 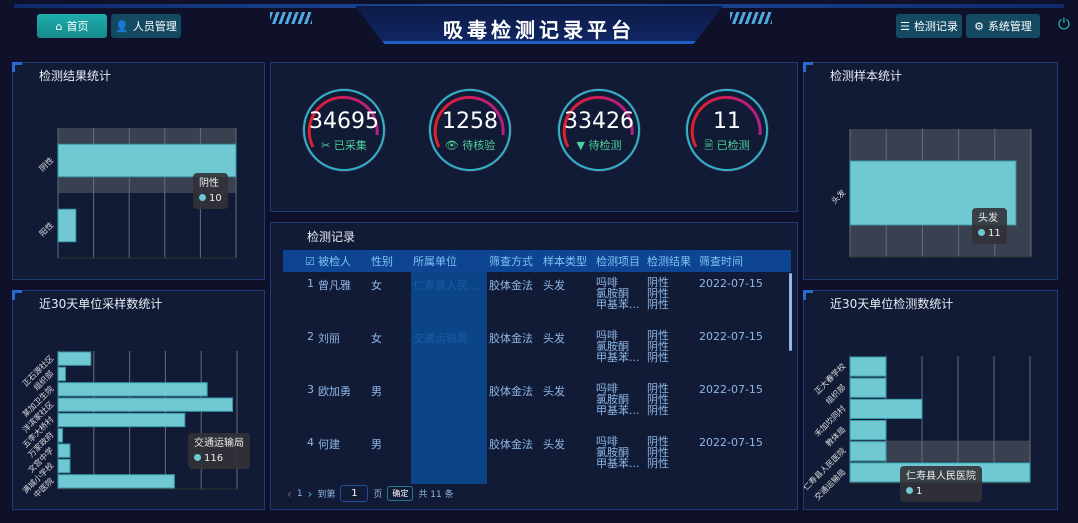 What do you see at coordinates (331, 237) in the screenshot?
I see `panel-title: 检测记录` at bounding box center [331, 237].